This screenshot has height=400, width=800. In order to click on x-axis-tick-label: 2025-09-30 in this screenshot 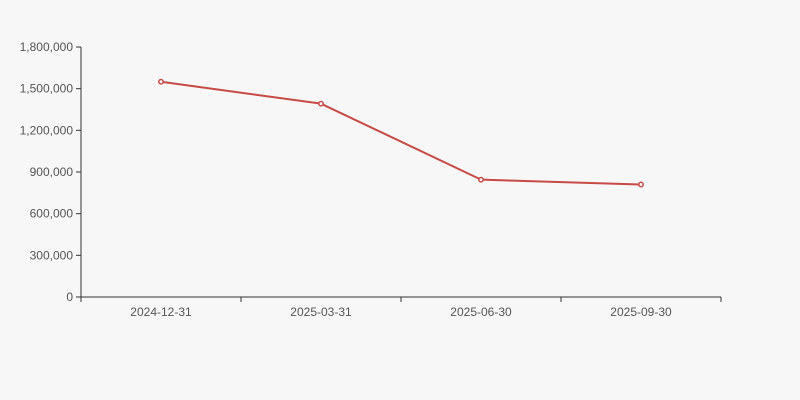, I will do `click(641, 312)`.